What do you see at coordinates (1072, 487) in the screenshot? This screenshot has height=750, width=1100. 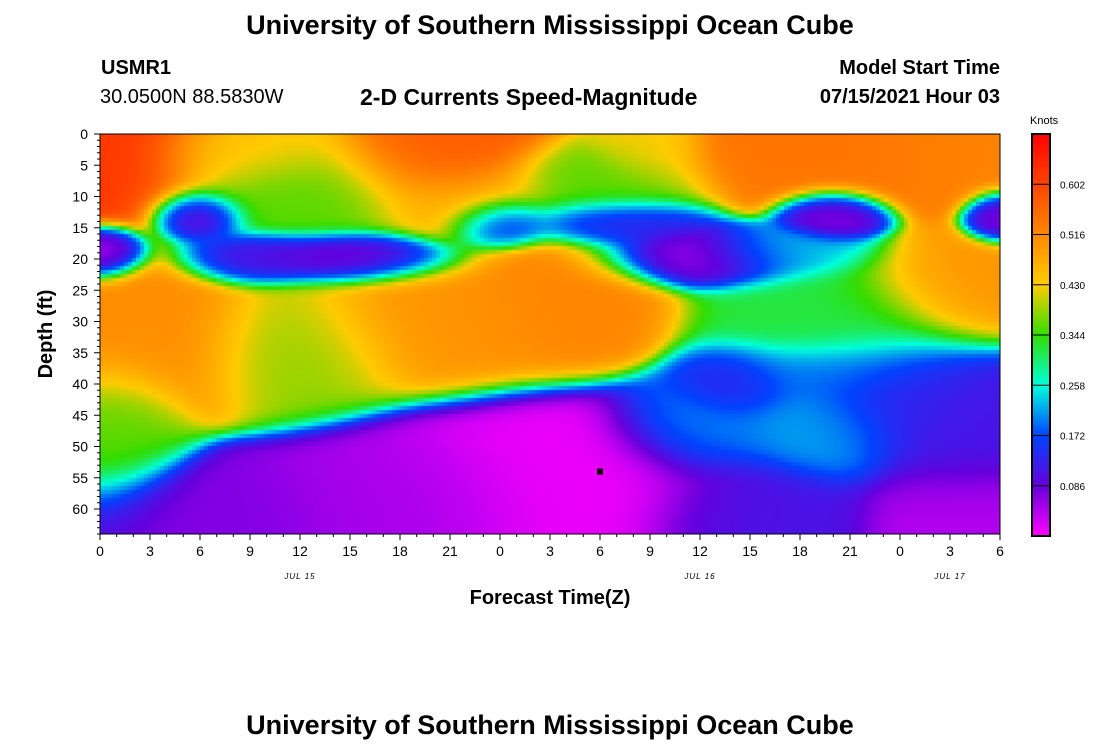 I see `colorbar-tick-label: 0.086` at bounding box center [1072, 487].